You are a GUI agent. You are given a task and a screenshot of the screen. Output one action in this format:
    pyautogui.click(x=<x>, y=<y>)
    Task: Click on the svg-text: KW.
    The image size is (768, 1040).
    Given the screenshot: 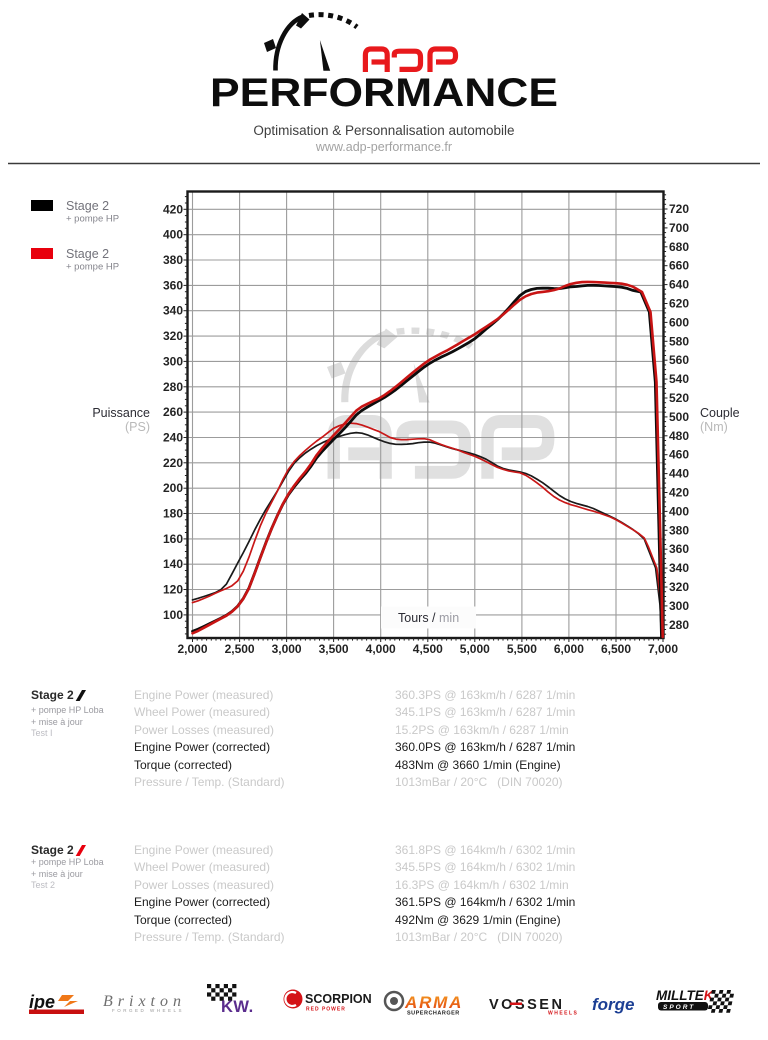 What is the action you would take?
    pyautogui.click(x=237, y=1007)
    